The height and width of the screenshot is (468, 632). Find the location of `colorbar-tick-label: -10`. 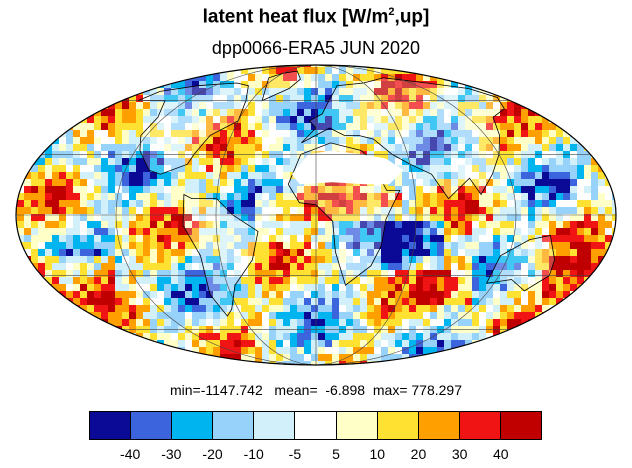

colorbar-tick-label: -10 is located at coordinates (253, 454).